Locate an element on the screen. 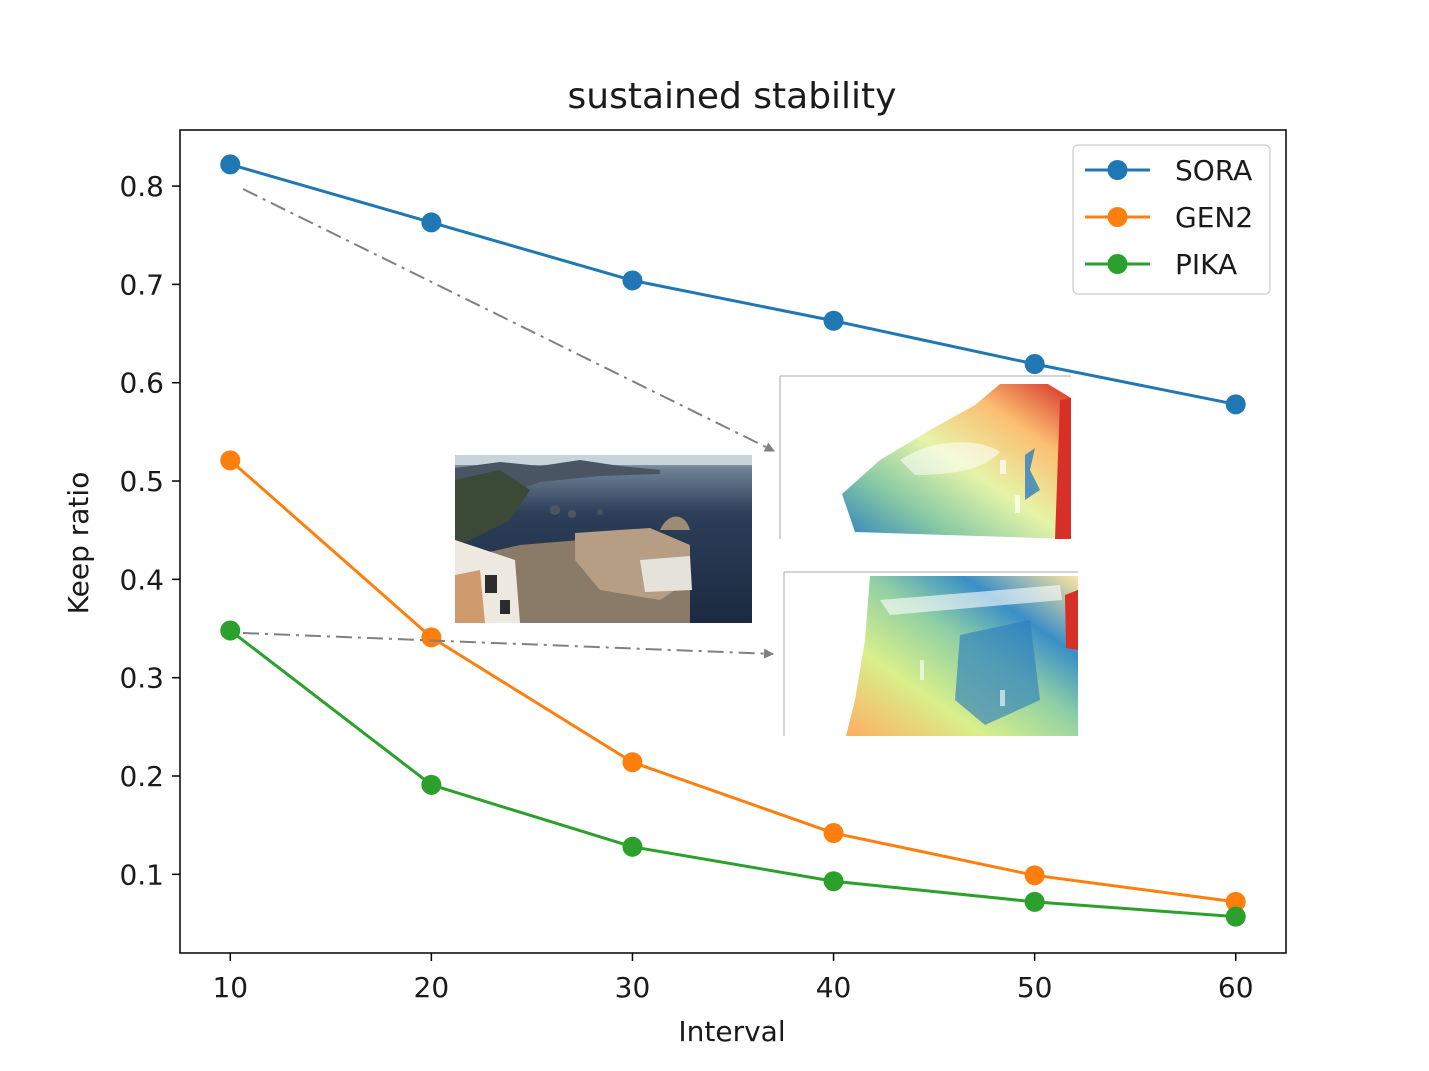 This screenshot has width=1429, height=1071. annotation-arrow-sora is located at coordinates (508, 320).